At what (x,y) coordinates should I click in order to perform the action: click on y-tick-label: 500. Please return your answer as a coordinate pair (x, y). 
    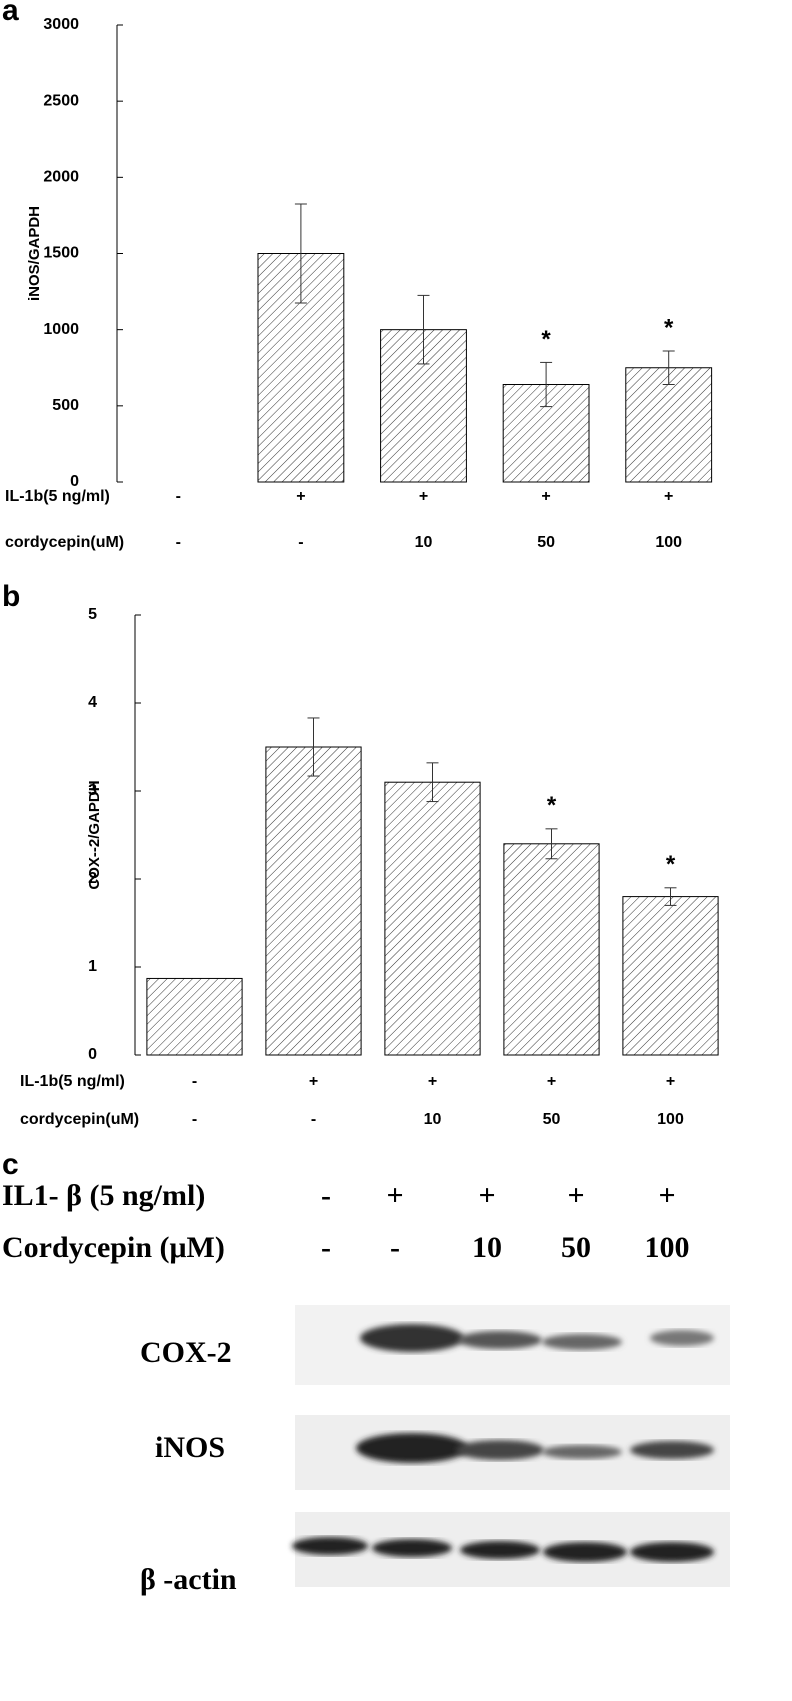
    Looking at the image, I should click on (65, 405).